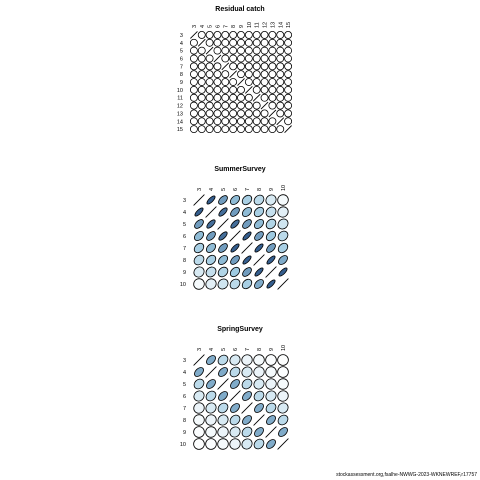  Describe the element at coordinates (181, 36) in the screenshot. I see `row-label: 3` at that location.